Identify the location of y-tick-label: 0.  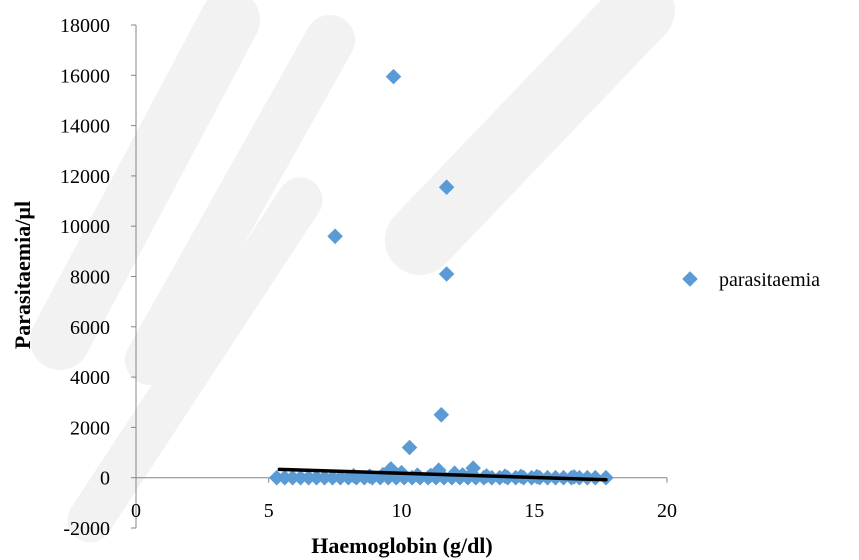
(105, 479).